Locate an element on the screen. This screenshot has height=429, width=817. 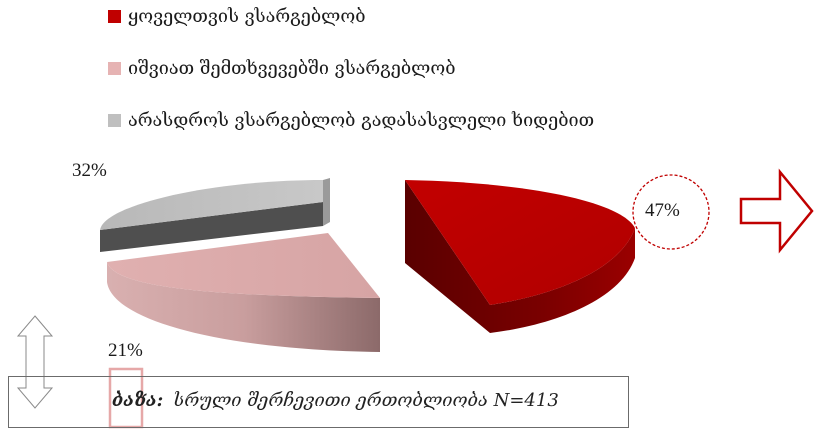
legend-item: იშვიათ შემთხვევებში ვსარგებლობ is located at coordinates (351, 68).